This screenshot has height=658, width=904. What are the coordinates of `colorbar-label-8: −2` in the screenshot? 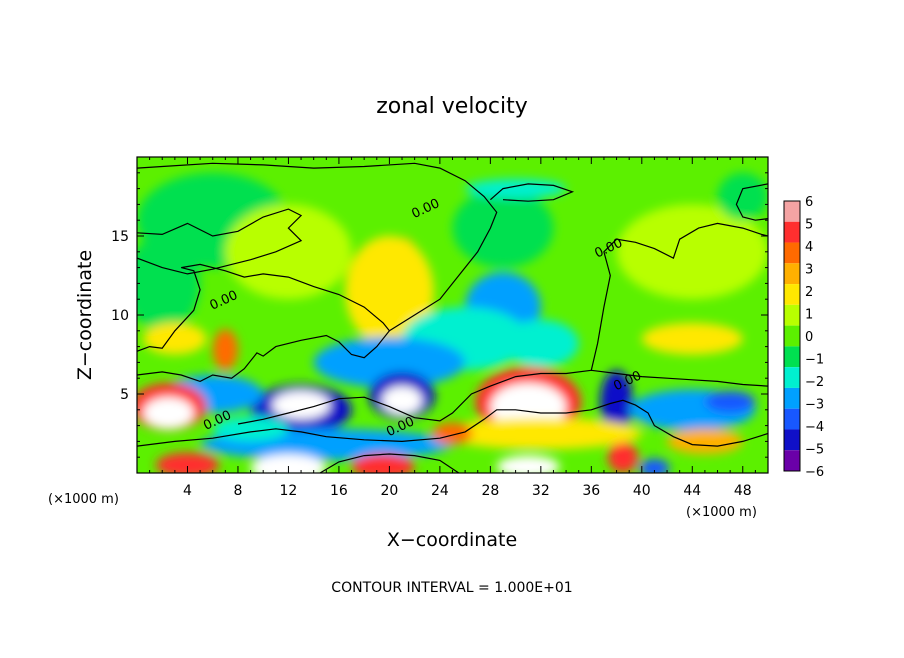 It's located at (814, 382).